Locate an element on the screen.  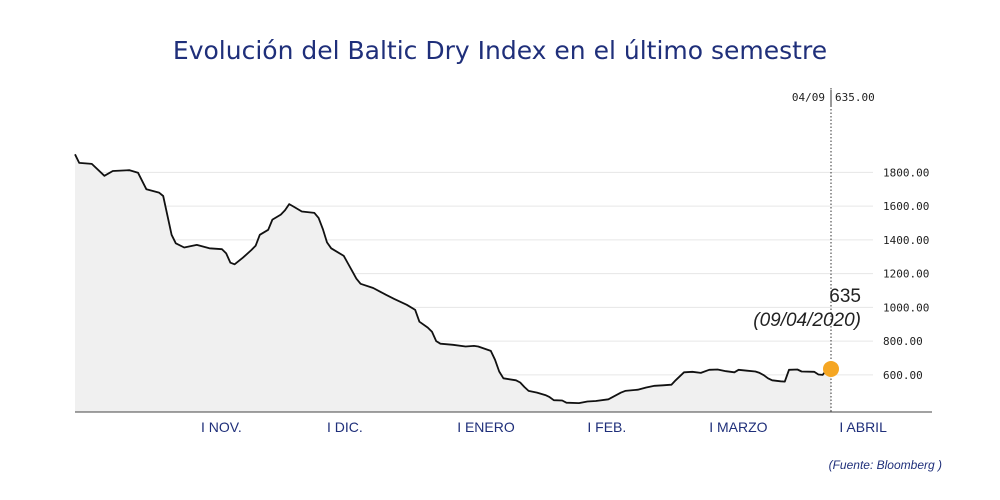
x-tick-label: I ABRIL is located at coordinates (863, 427).